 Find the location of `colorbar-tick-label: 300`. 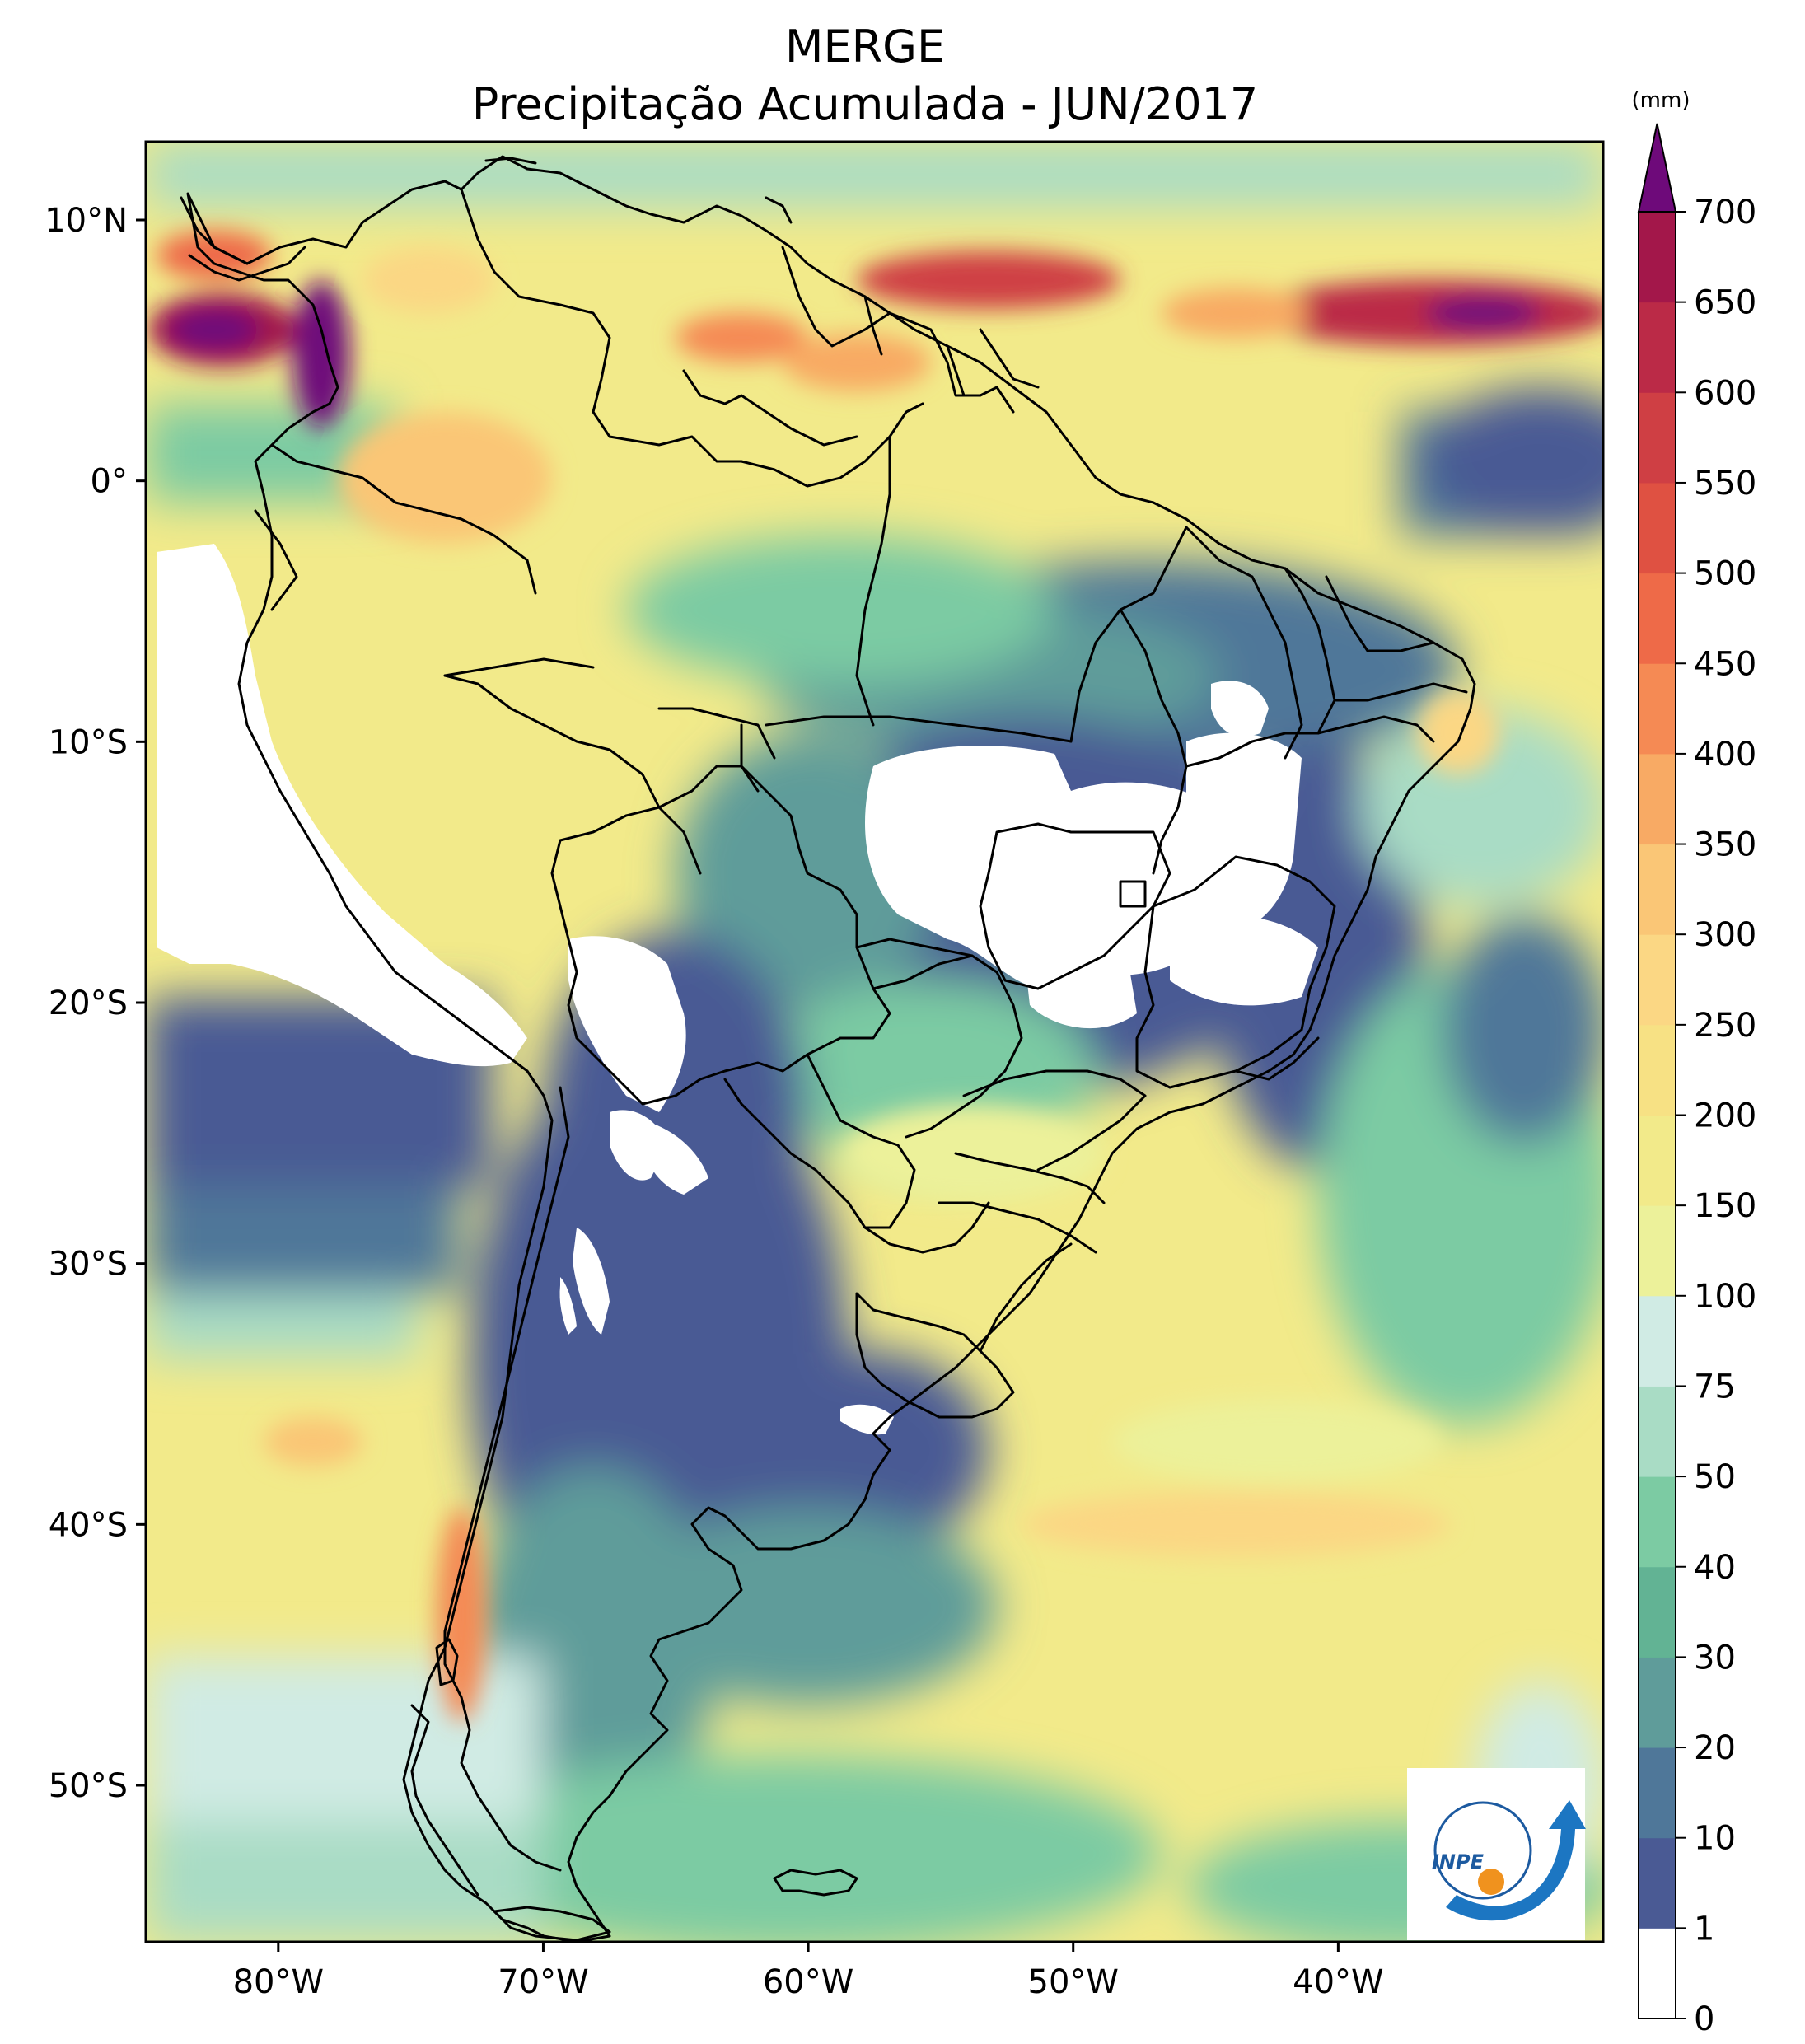

colorbar-tick-label: 300 is located at coordinates (1725, 935).